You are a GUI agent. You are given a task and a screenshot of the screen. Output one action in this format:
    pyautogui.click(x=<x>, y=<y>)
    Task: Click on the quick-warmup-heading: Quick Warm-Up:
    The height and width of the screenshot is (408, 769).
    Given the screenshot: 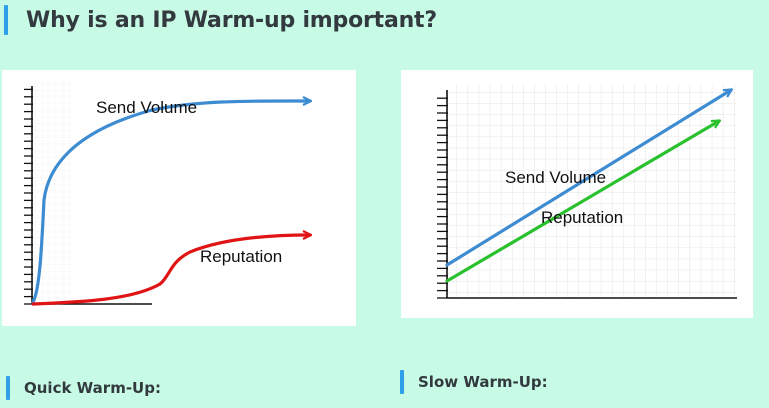 What is the action you would take?
    pyautogui.click(x=83, y=388)
    